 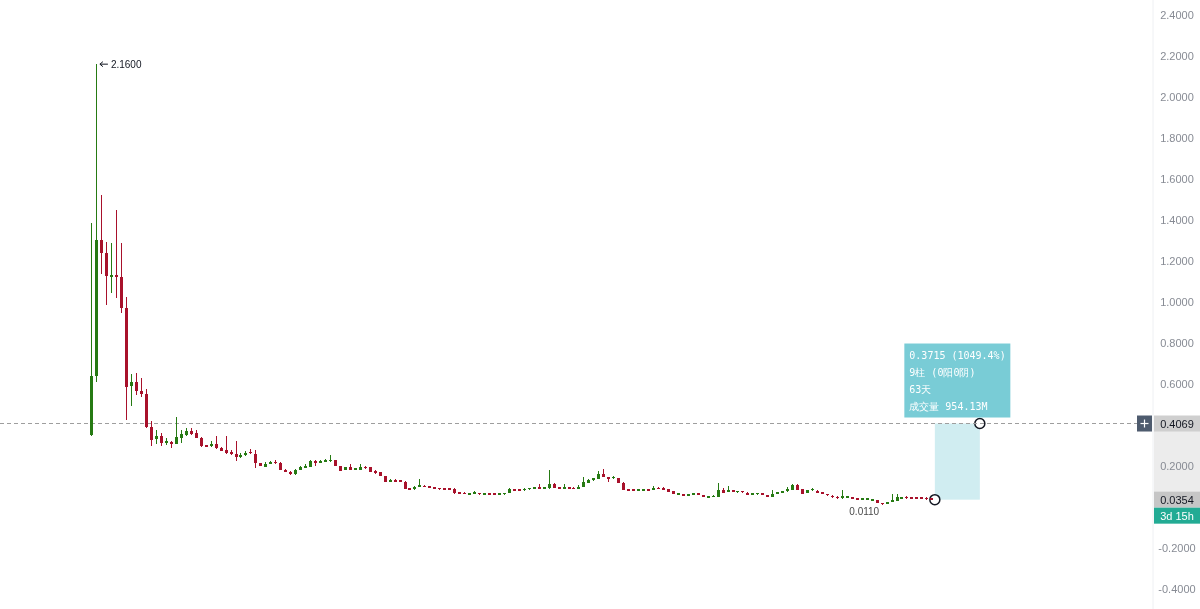 I want to click on y-tick-label: 2.4000, so click(x=1177, y=14).